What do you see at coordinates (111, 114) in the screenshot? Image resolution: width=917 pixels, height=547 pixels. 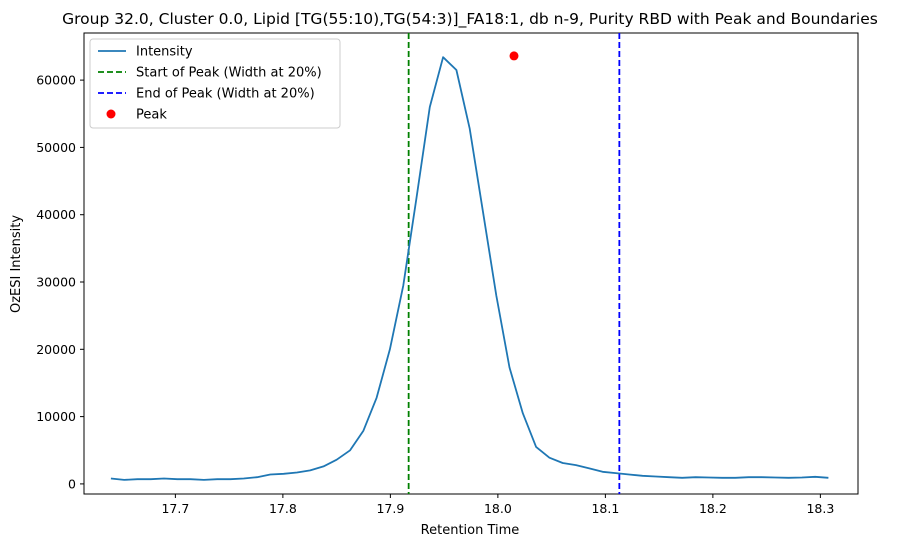 I see `legend-peak-marker` at bounding box center [111, 114].